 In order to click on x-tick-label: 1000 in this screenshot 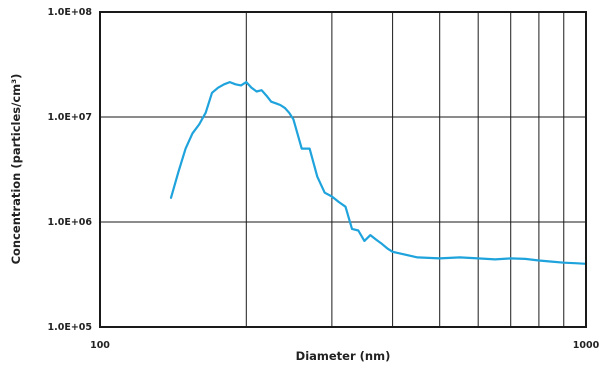, I will do `click(586, 345)`.